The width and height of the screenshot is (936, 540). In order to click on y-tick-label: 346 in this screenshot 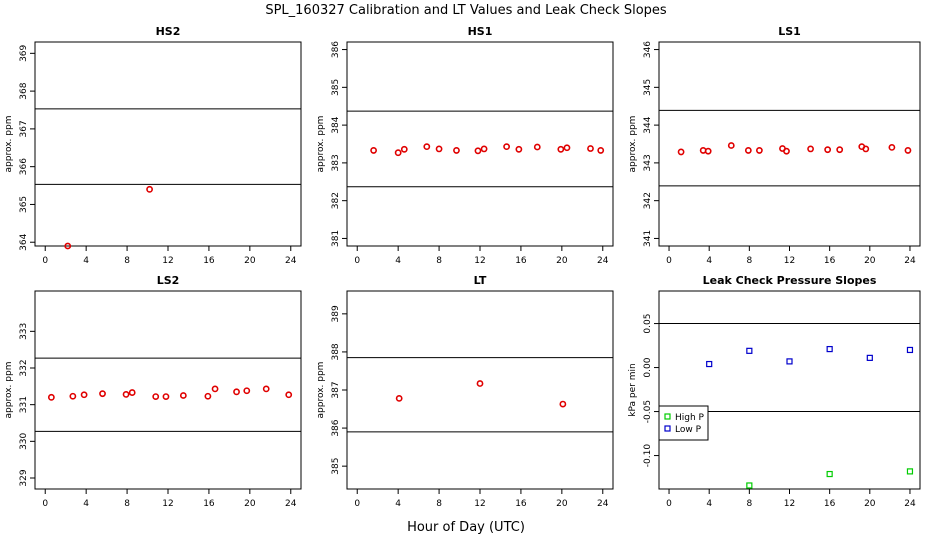, I will do `click(648, 49)`.